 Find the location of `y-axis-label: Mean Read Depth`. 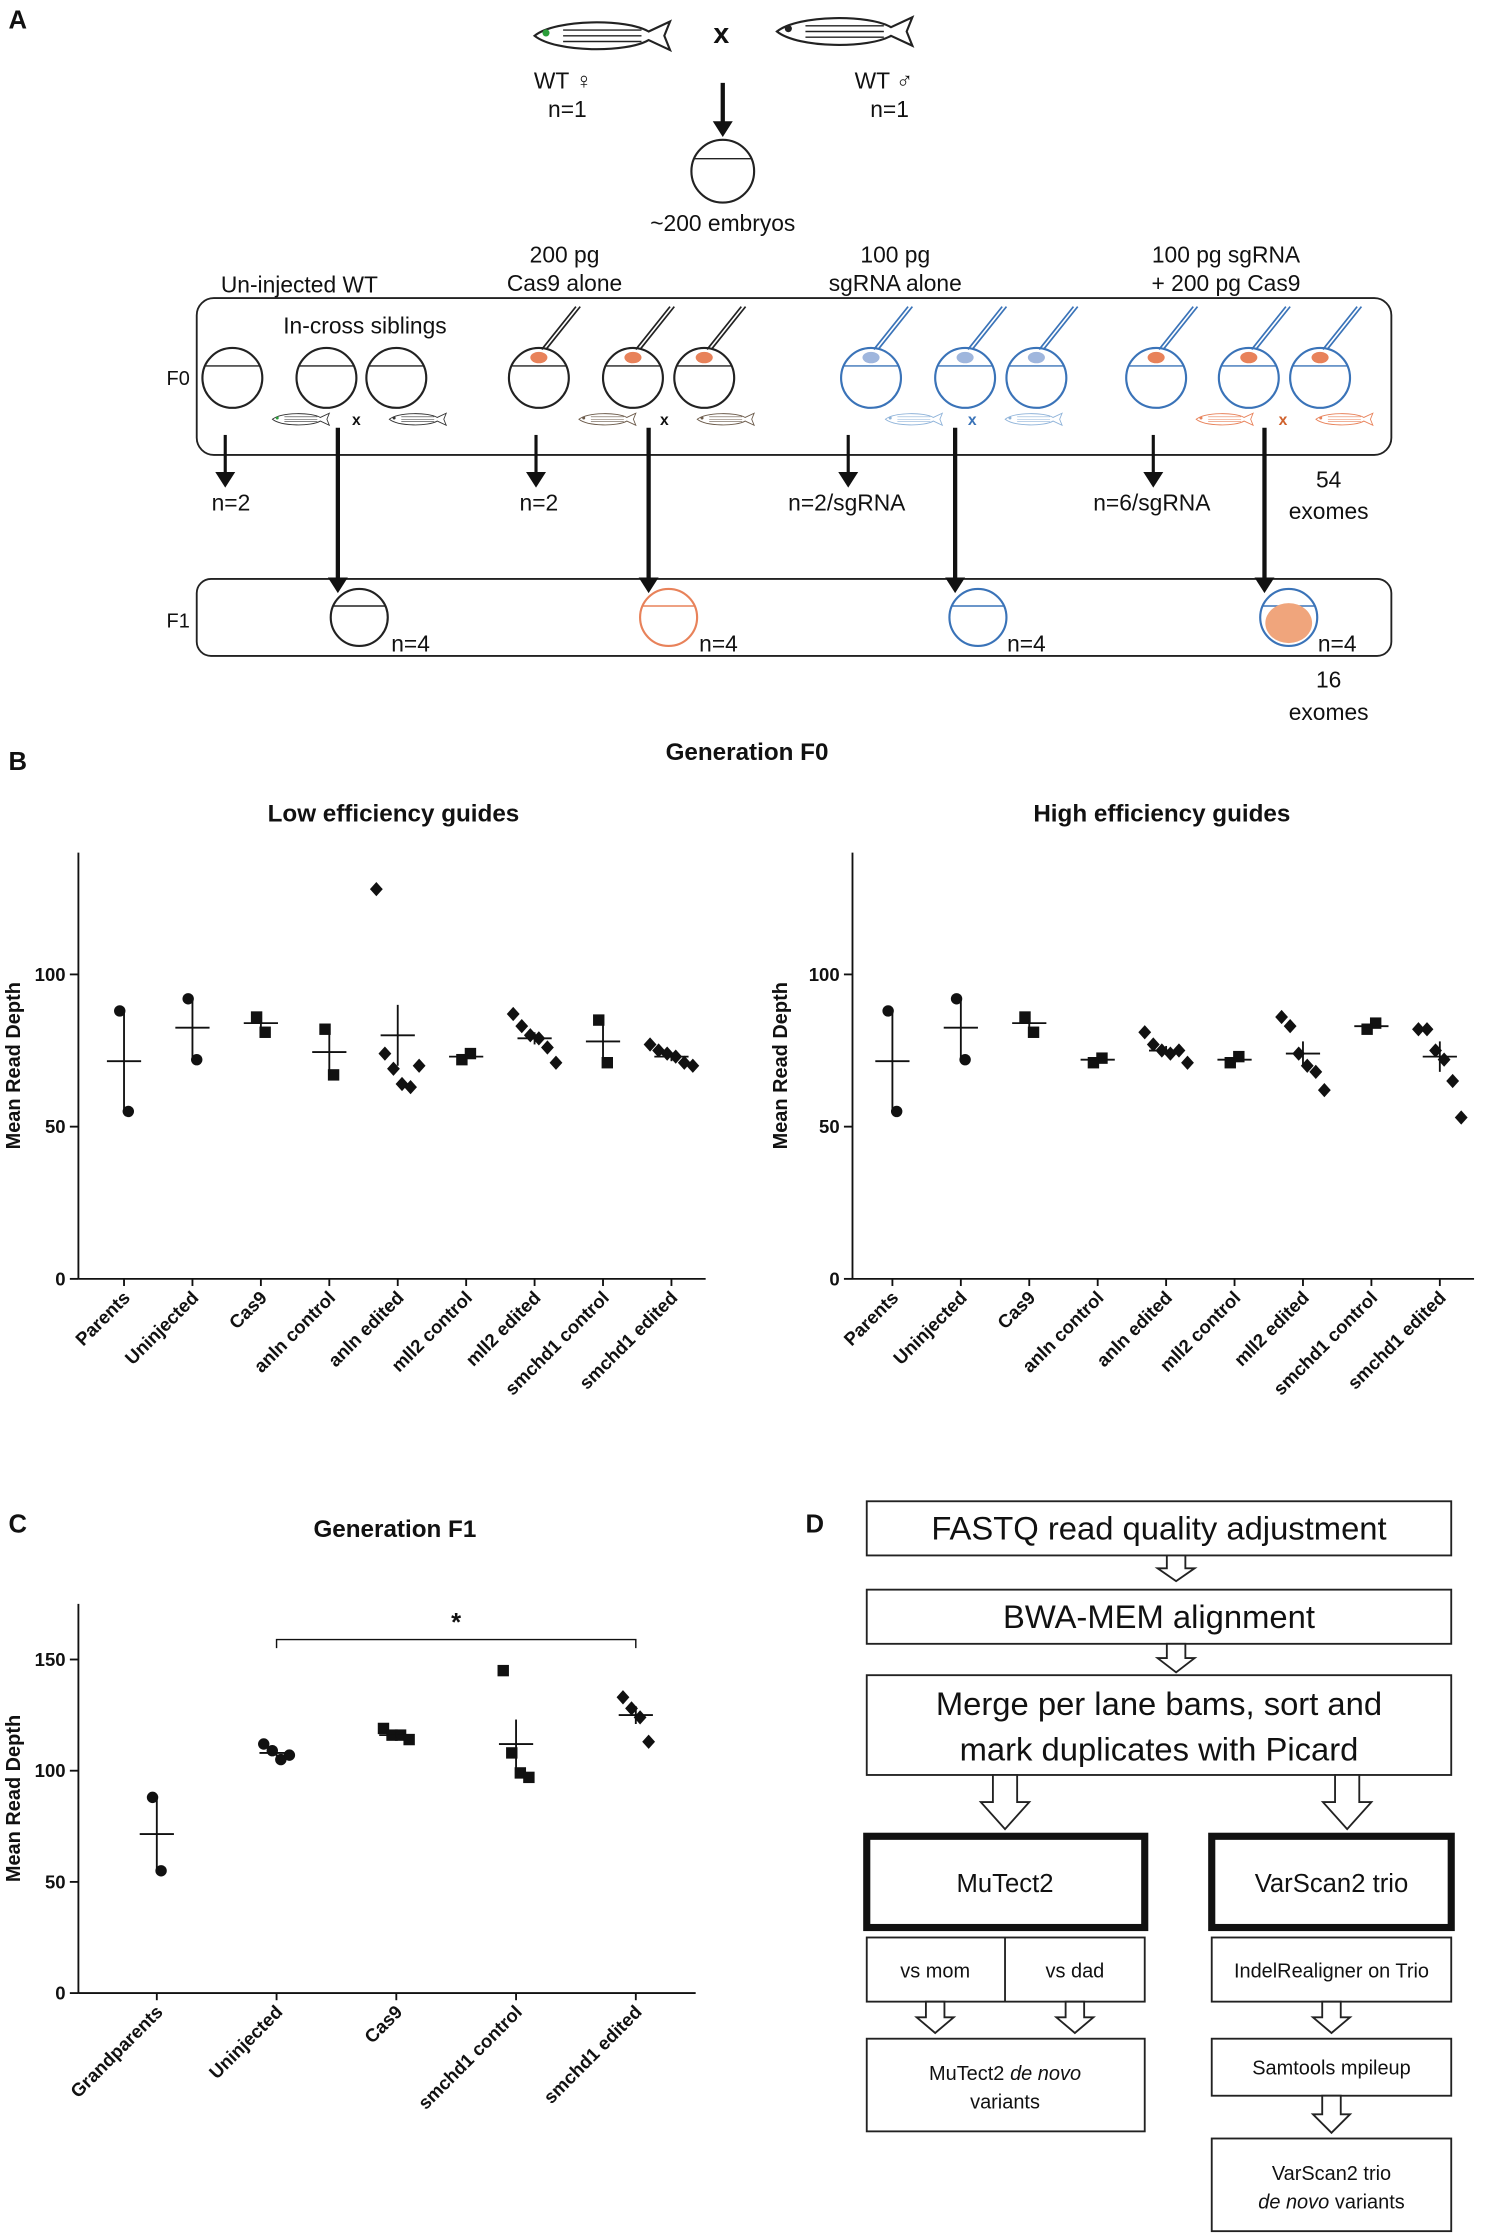

y-axis-label: Mean Read Depth is located at coordinates (14, 1798).